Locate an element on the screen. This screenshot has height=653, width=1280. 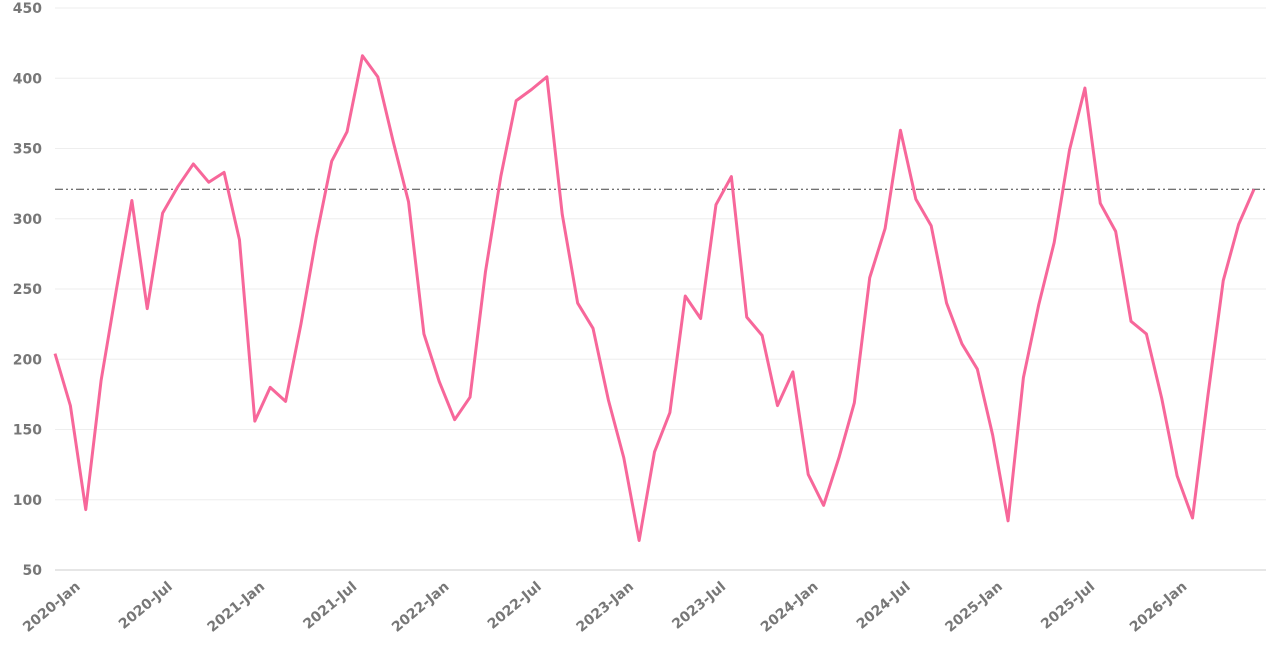
x-tick-label: 2023-Jul is located at coordinates (699, 606).